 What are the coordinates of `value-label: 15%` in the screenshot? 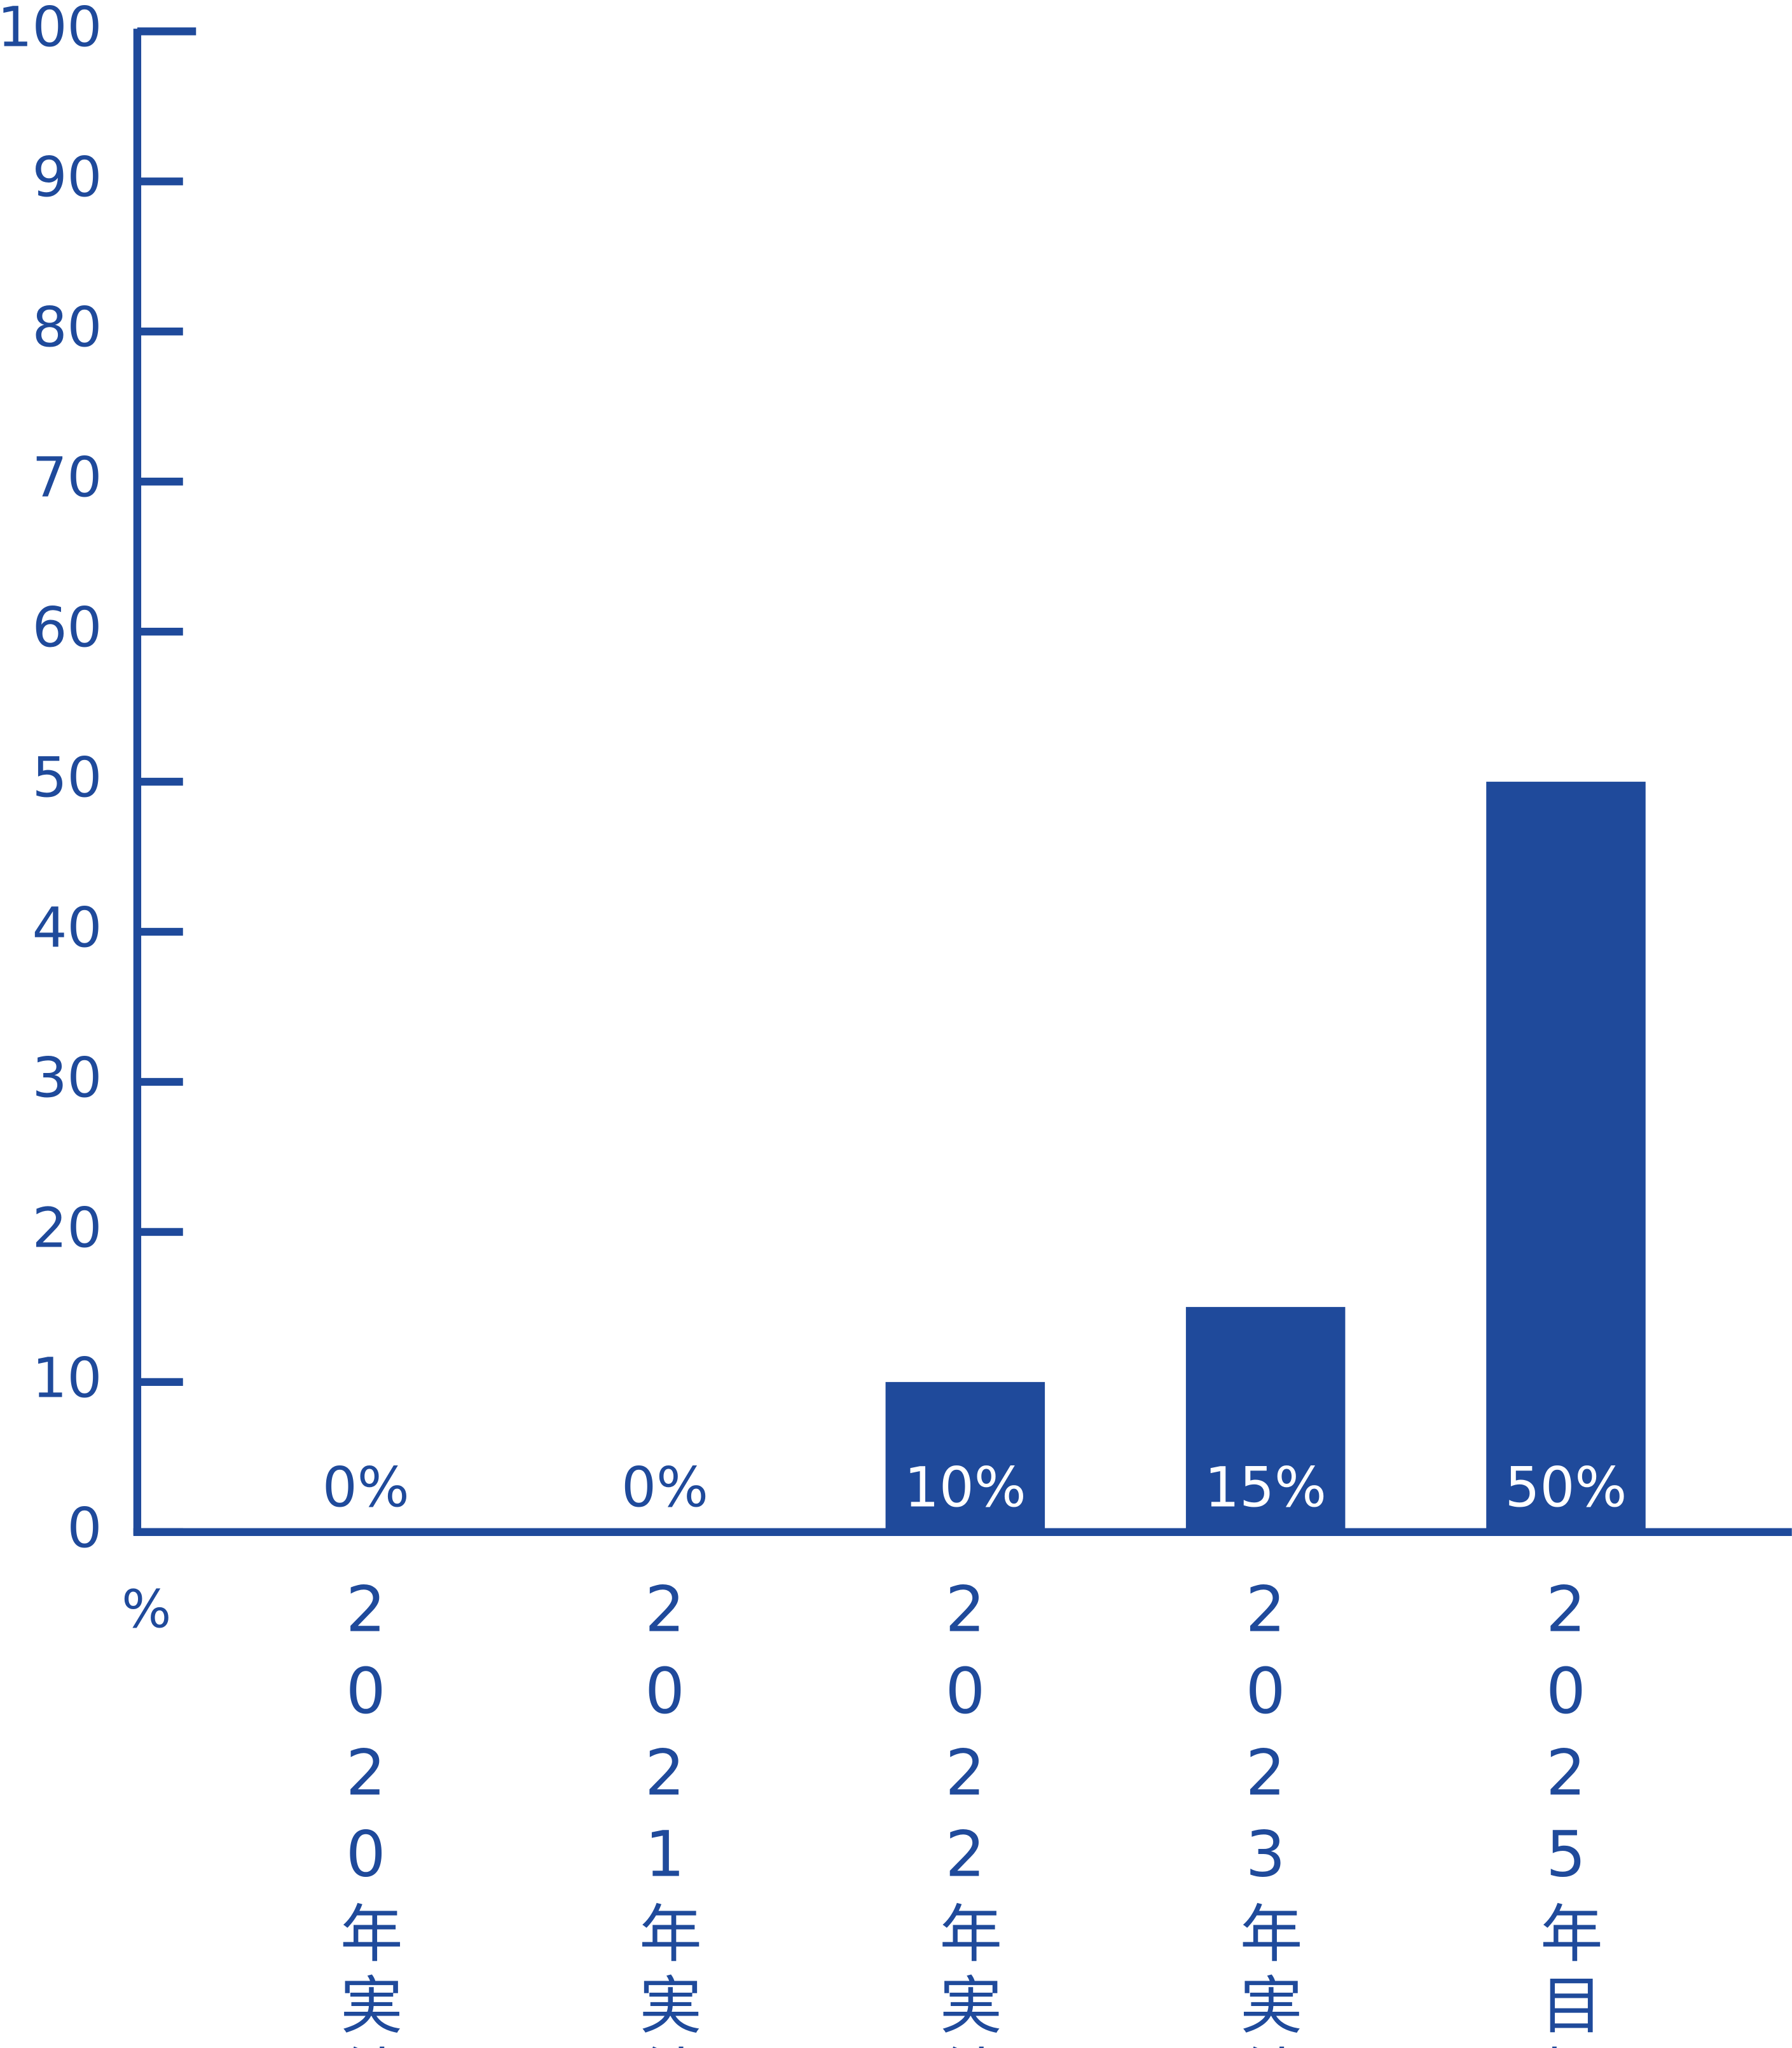 It's located at (1265, 1488).